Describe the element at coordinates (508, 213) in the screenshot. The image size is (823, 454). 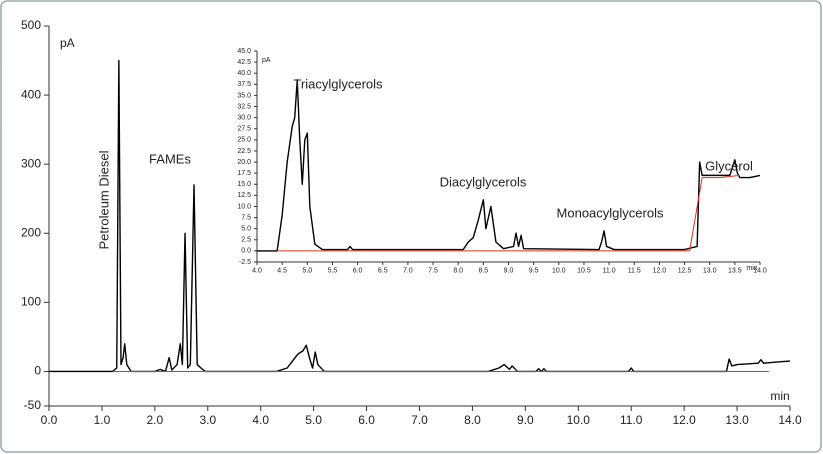
I see `trace` at that location.